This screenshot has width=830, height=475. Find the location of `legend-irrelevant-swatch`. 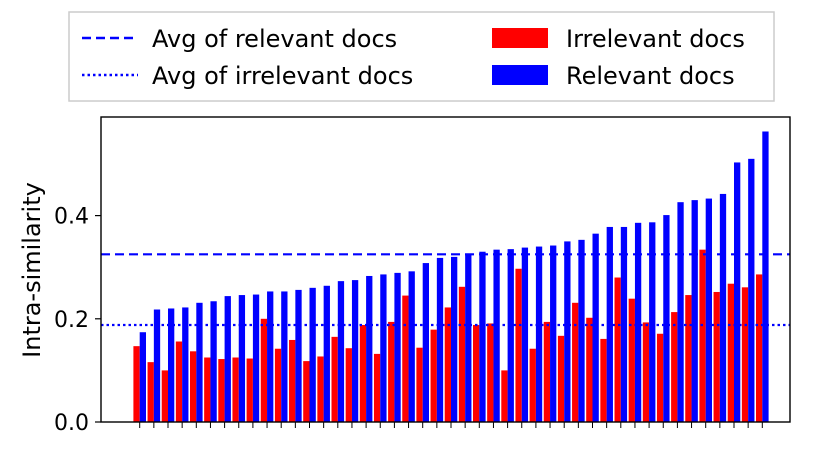

legend-irrelevant-swatch is located at coordinates (520, 38).